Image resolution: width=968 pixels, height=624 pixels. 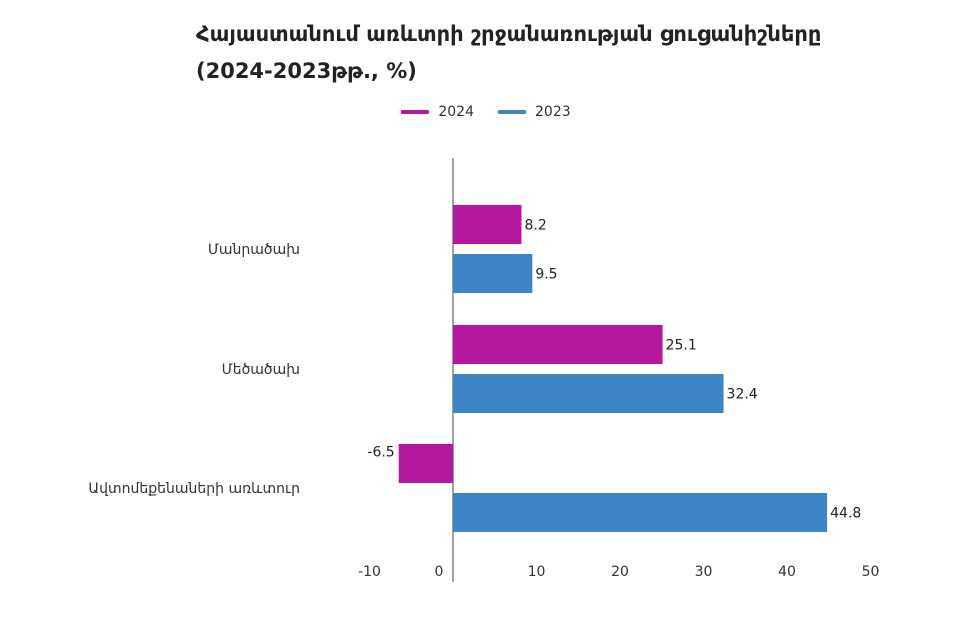 I want to click on x-tick-label-4: 20, so click(x=620, y=572).